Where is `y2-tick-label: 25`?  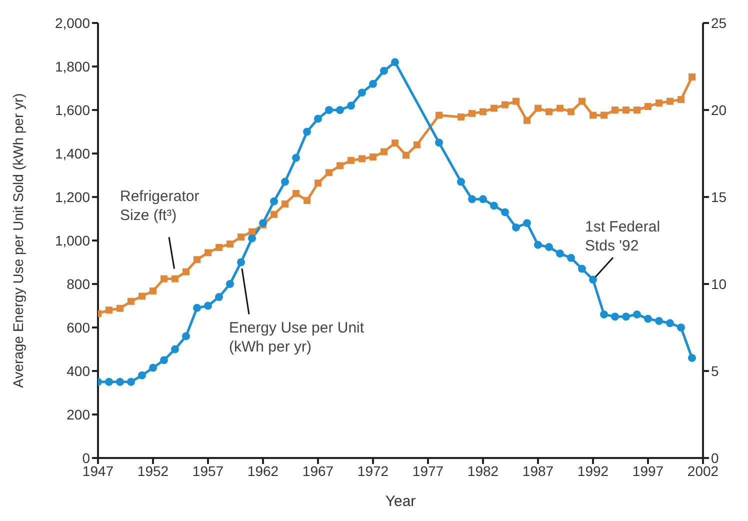
y2-tick-label: 25 is located at coordinates (719, 22).